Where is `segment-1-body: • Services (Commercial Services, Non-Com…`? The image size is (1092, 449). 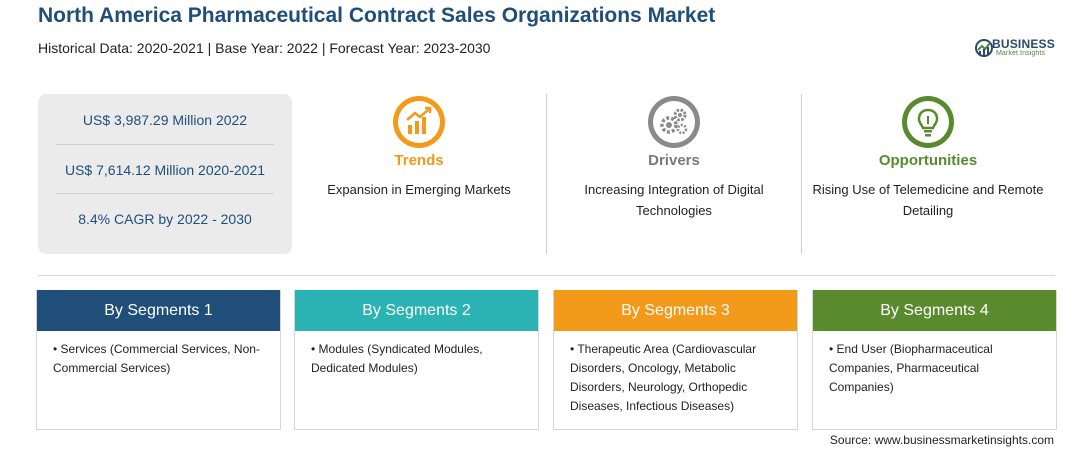 segment-1-body: • Services (Commercial Services, Non-Com… is located at coordinates (158, 354).